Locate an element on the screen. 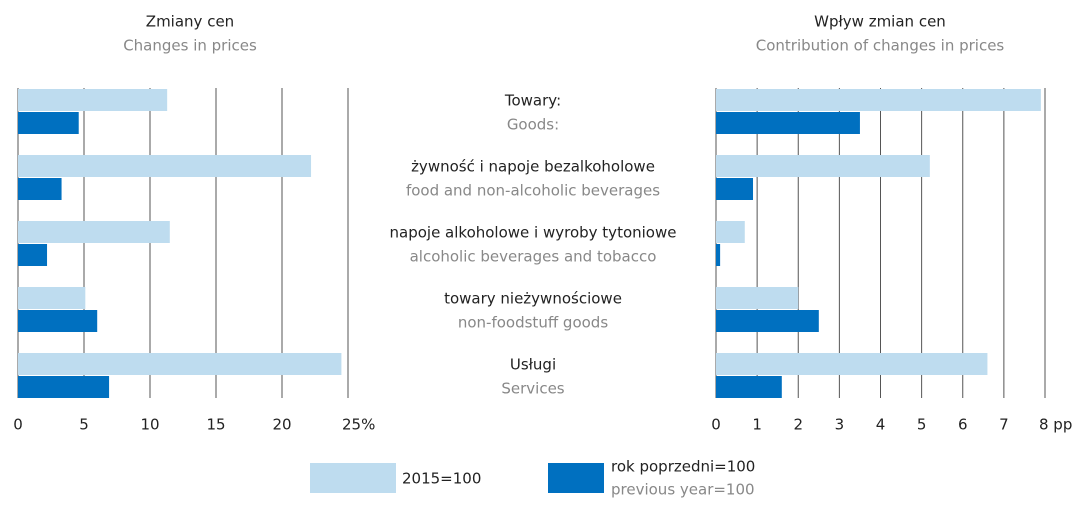 The width and height of the screenshot is (1082, 527). chart-title: Zmiany cen is located at coordinates (190, 22).